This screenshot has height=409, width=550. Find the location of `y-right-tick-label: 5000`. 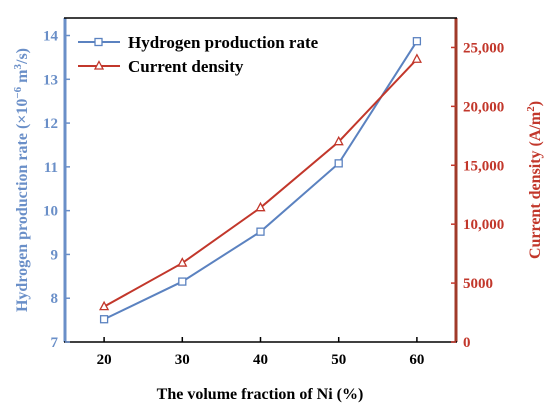

y-right-tick-label: 5000 is located at coordinates (478, 284).